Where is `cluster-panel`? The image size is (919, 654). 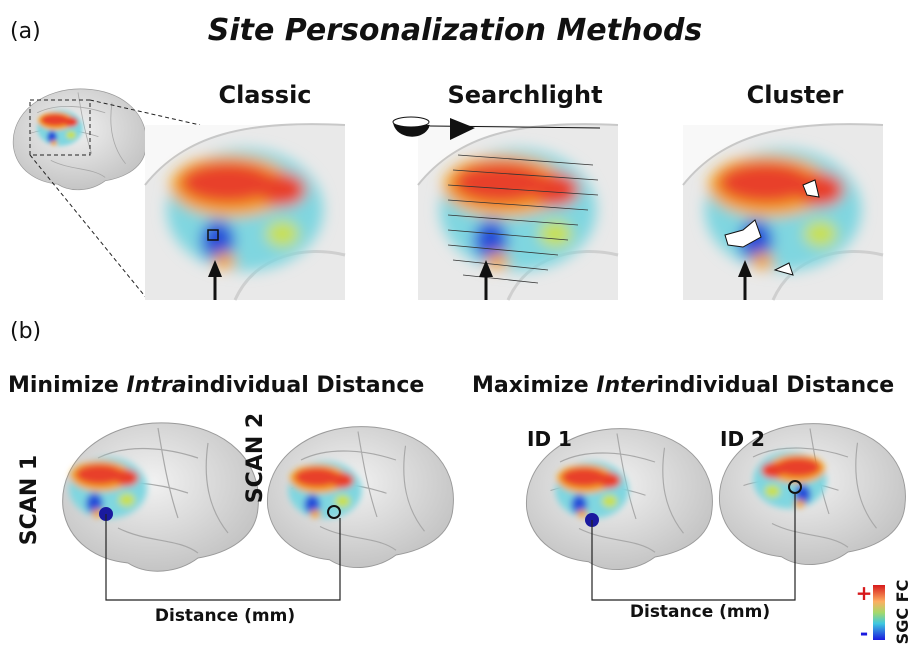
cluster-panel is located at coordinates (783, 212).